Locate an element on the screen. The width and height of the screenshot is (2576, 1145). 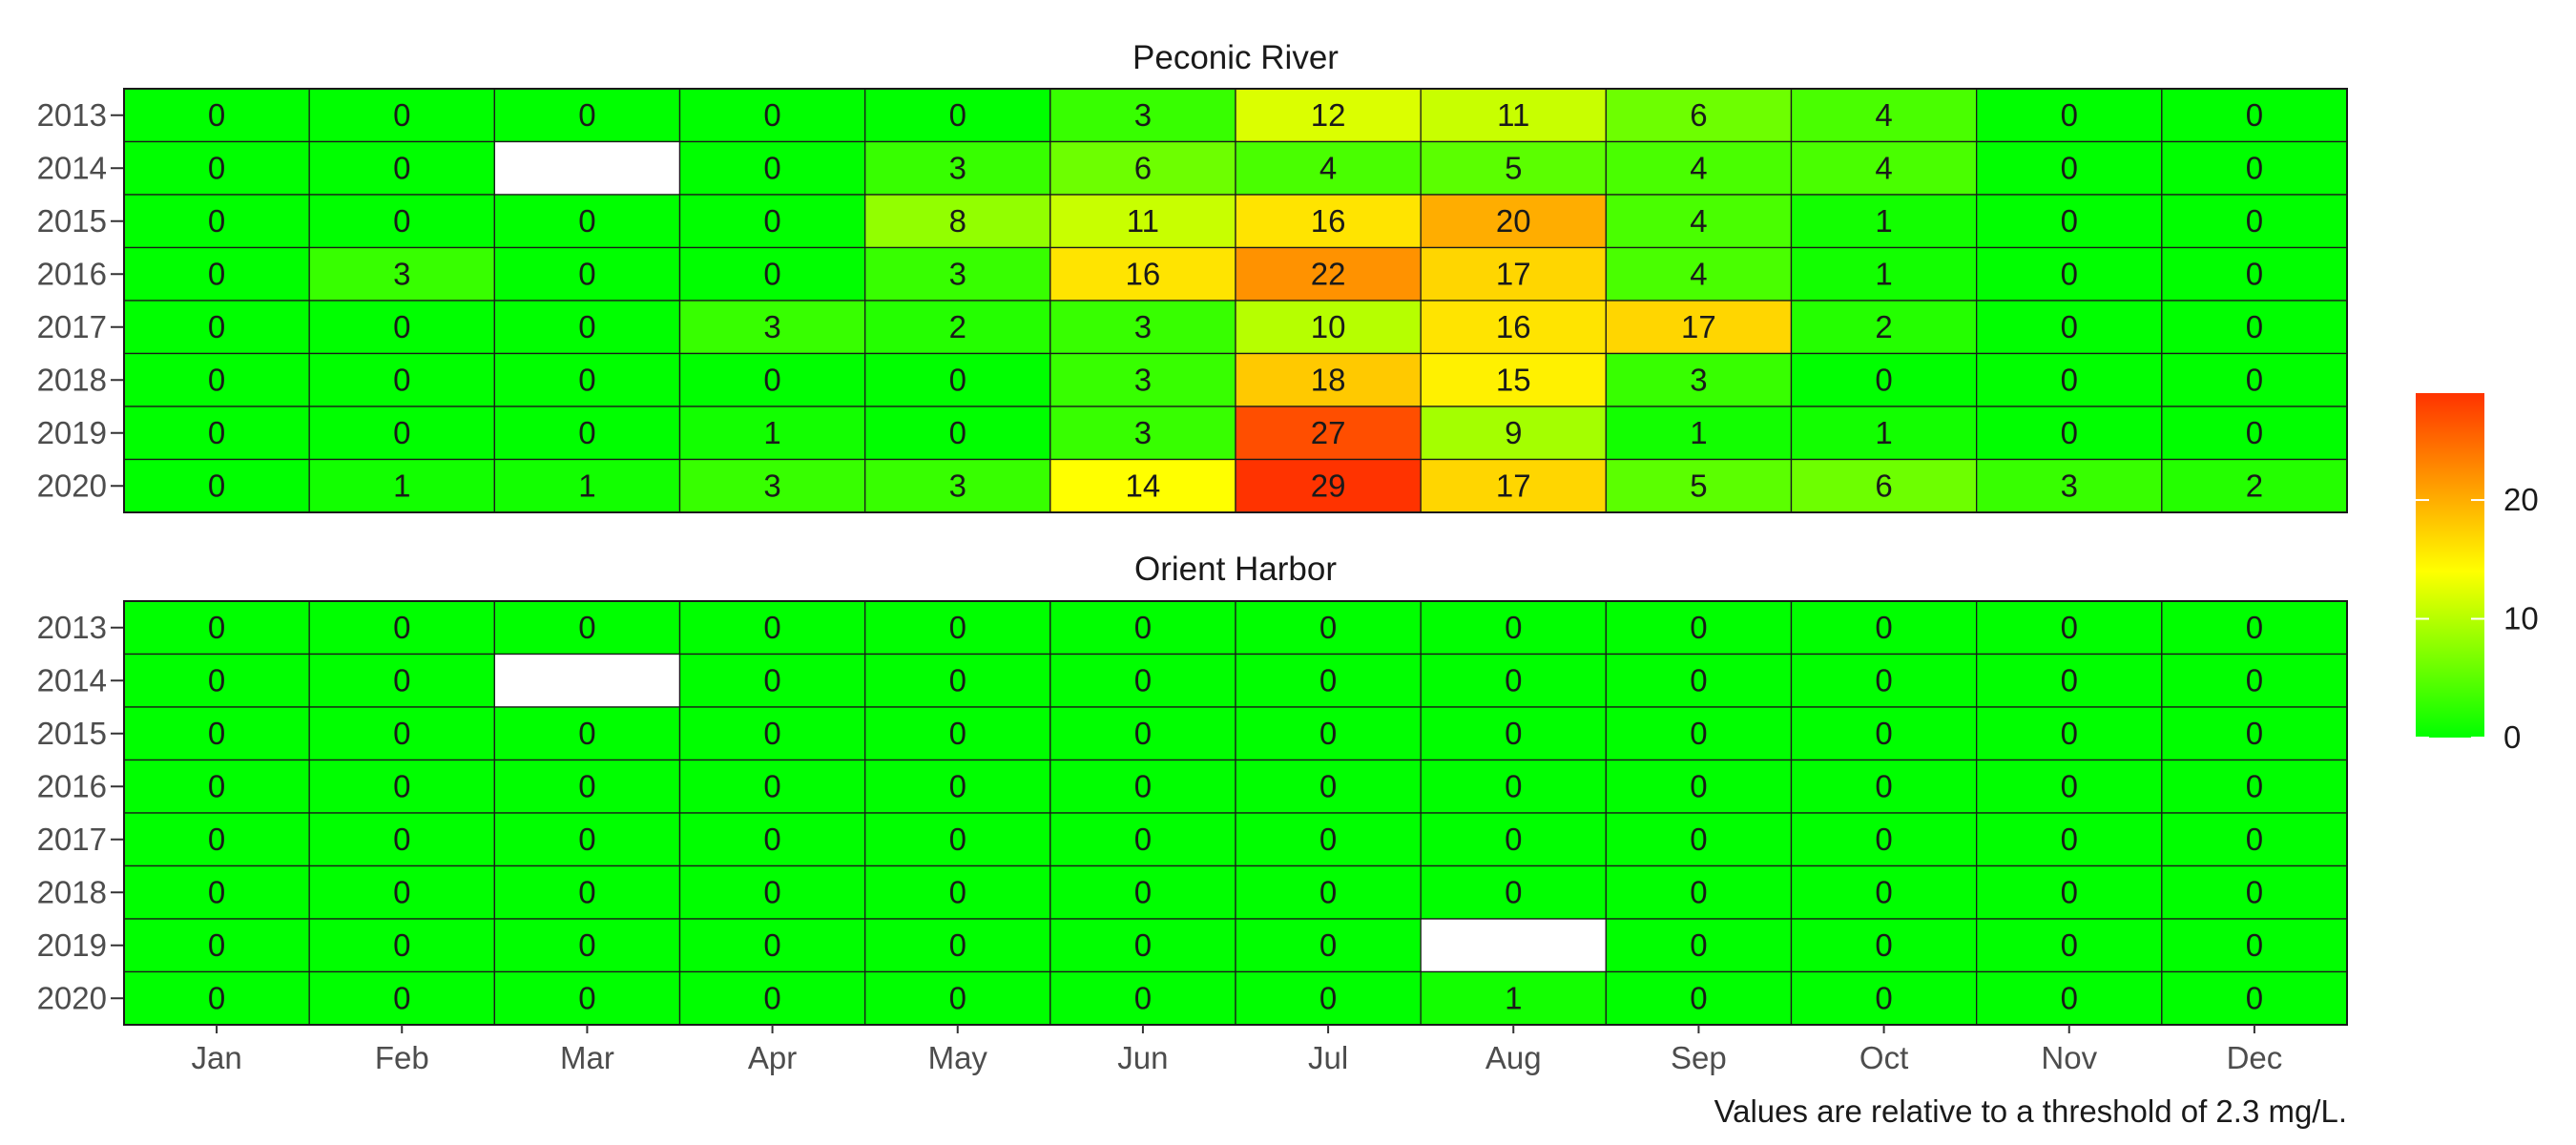
cell-value-label: 29 is located at coordinates (1328, 485).